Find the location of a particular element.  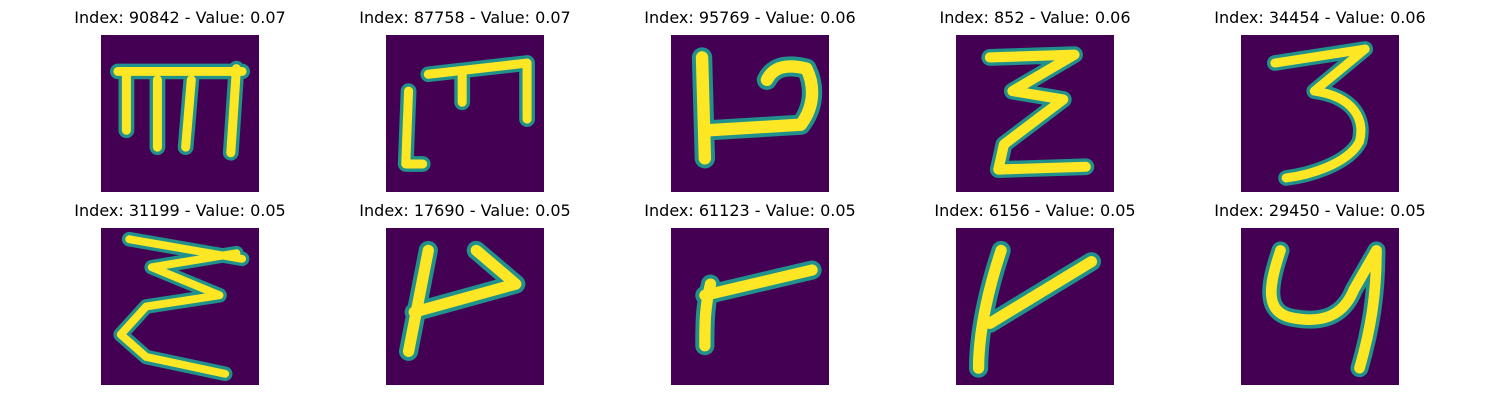

panel: Index: 61123 - Value: 0.05 is located at coordinates (750, 292).